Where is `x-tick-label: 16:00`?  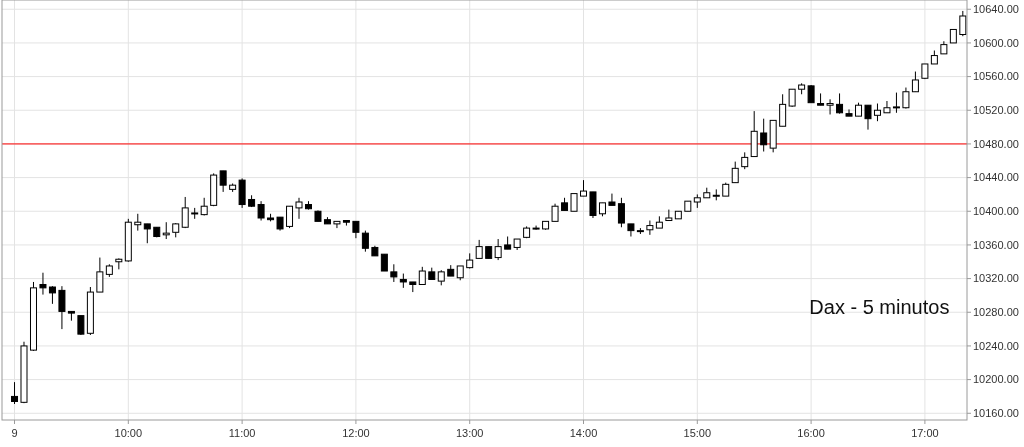 x-tick-label: 16:00 is located at coordinates (811, 433).